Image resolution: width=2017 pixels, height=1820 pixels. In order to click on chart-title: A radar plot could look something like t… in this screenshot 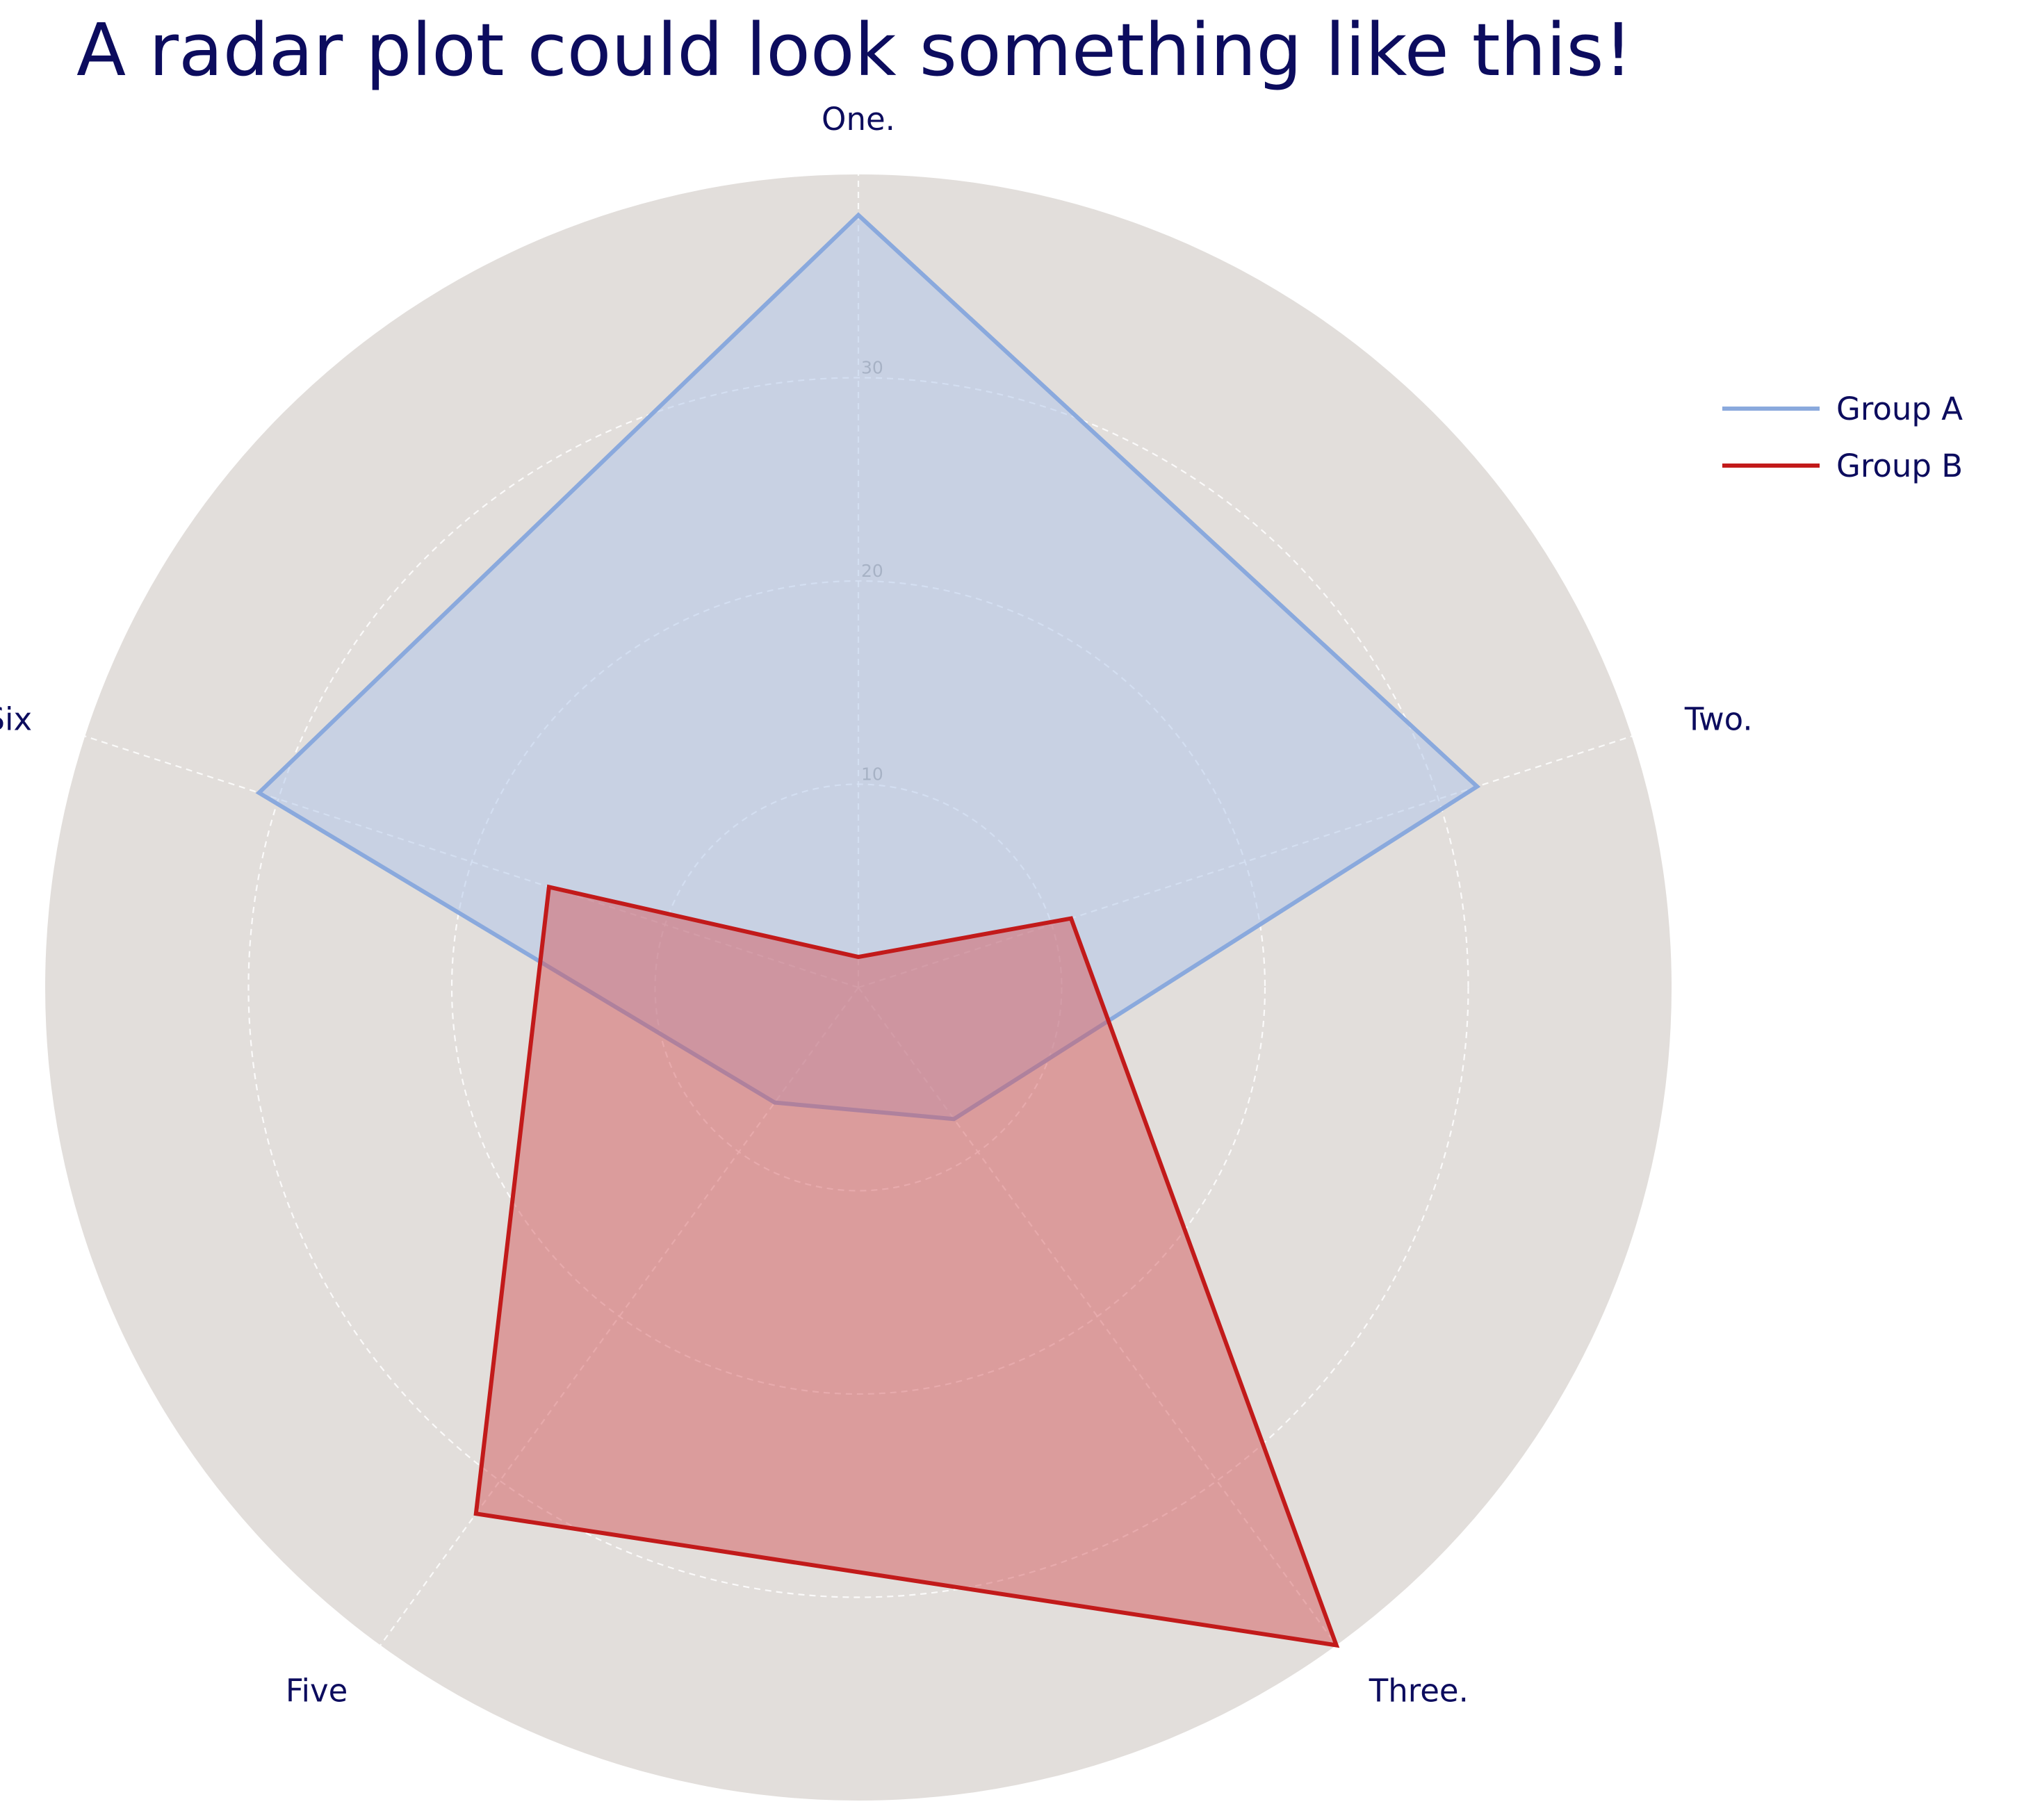, I will do `click(854, 50)`.